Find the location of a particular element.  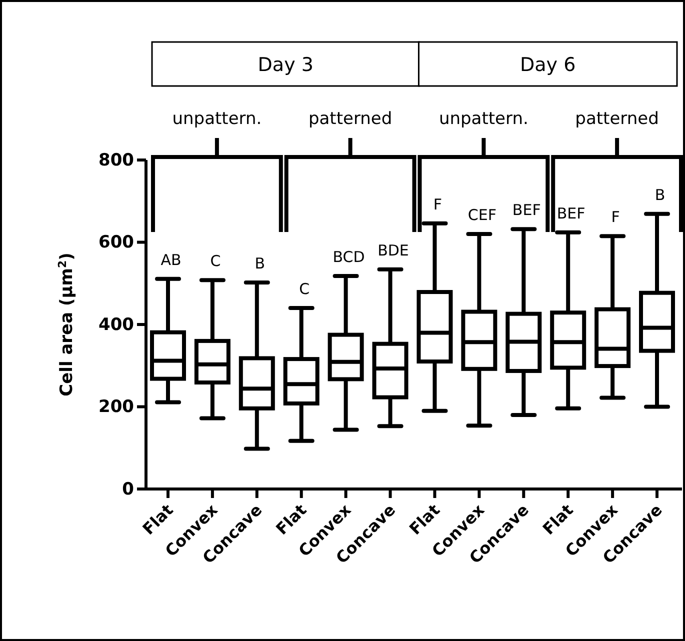

annotation: CEF is located at coordinates (482, 215).